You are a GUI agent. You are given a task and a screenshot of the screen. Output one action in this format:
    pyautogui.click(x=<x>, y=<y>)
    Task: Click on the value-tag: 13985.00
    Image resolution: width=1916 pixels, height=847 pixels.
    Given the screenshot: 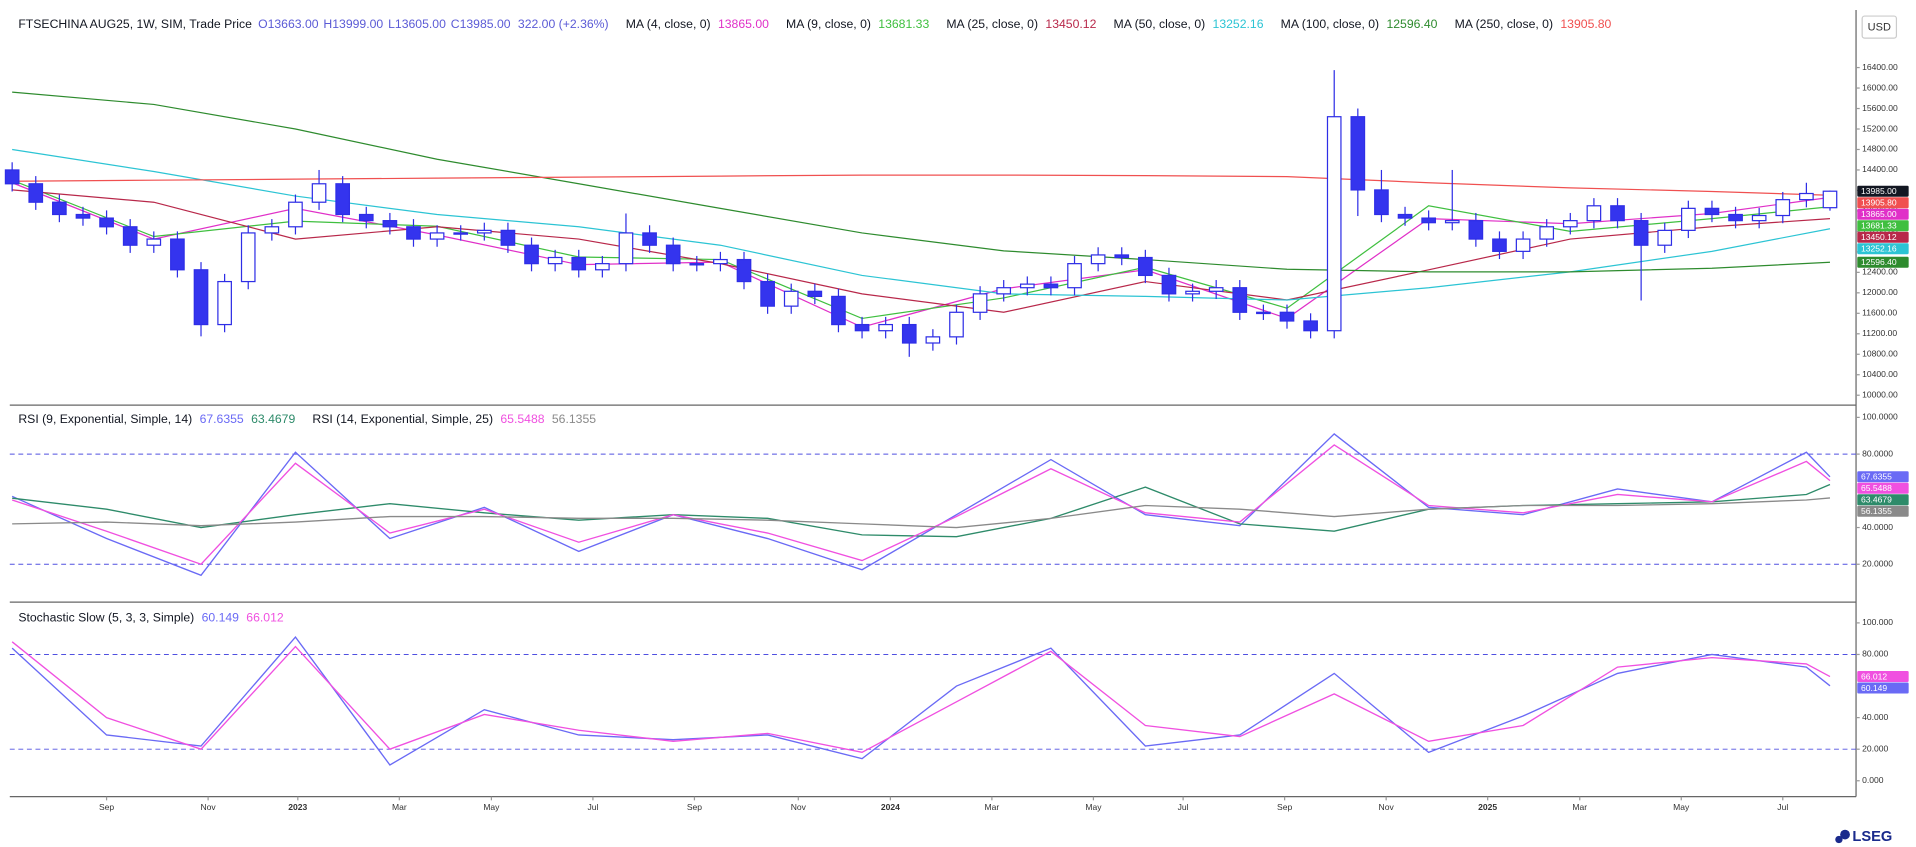 What is the action you would take?
    pyautogui.click(x=1879, y=191)
    